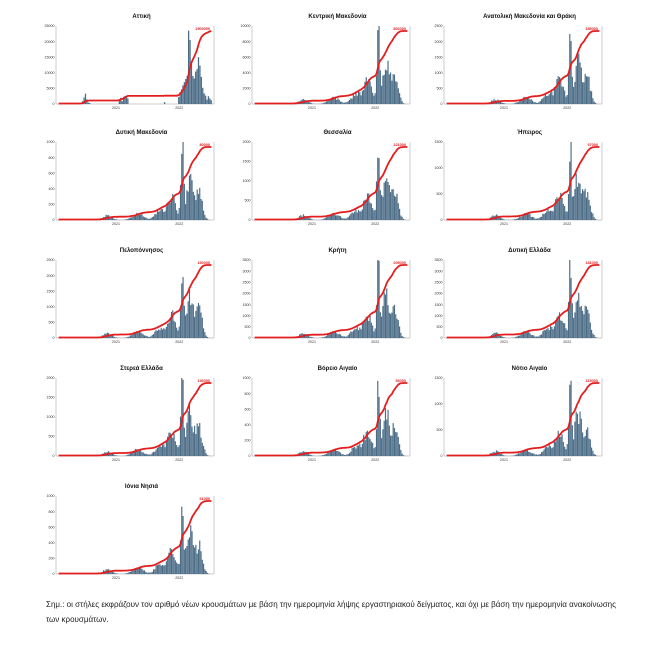 Image resolution: width=650 pixels, height=647 pixels. Describe the element at coordinates (52, 437) in the screenshot. I see `y-tick-label: 500` at that location.